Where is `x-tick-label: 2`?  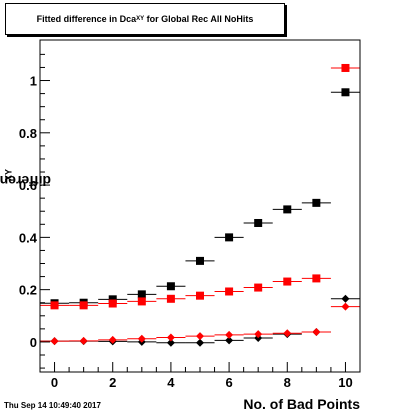 x-tick-label: 2 is located at coordinates (112, 382).